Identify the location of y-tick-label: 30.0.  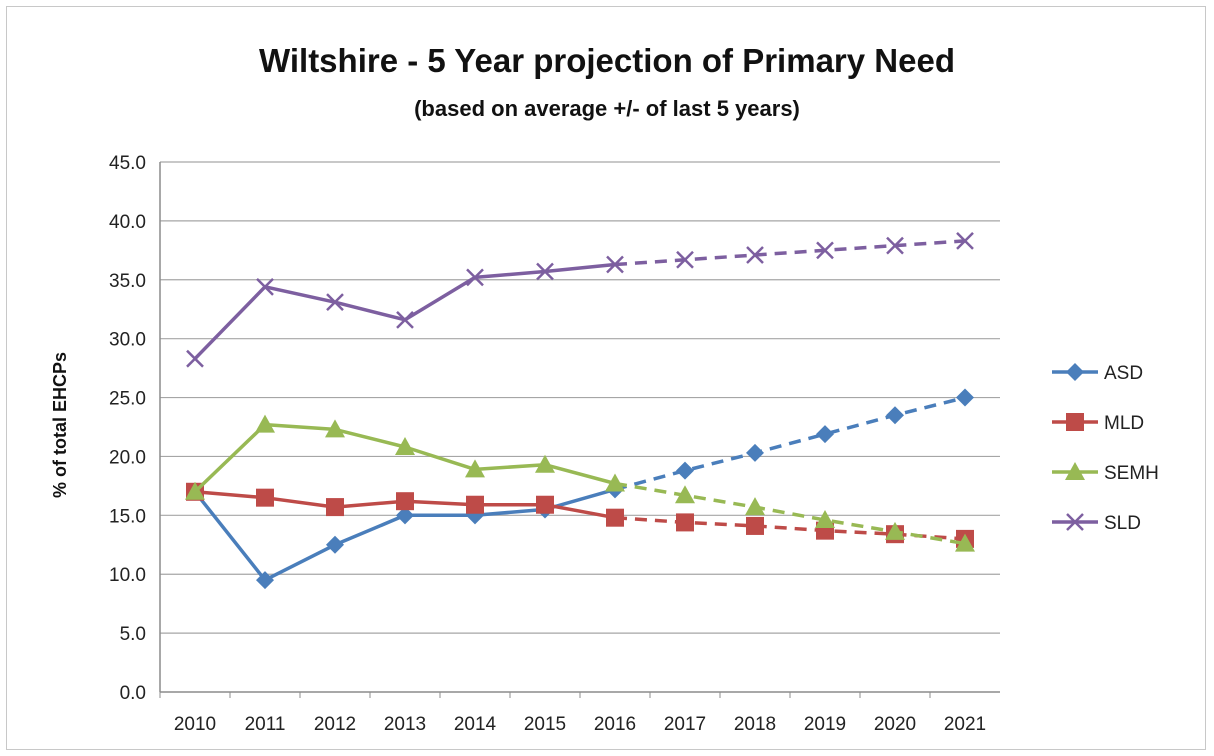
(127, 340).